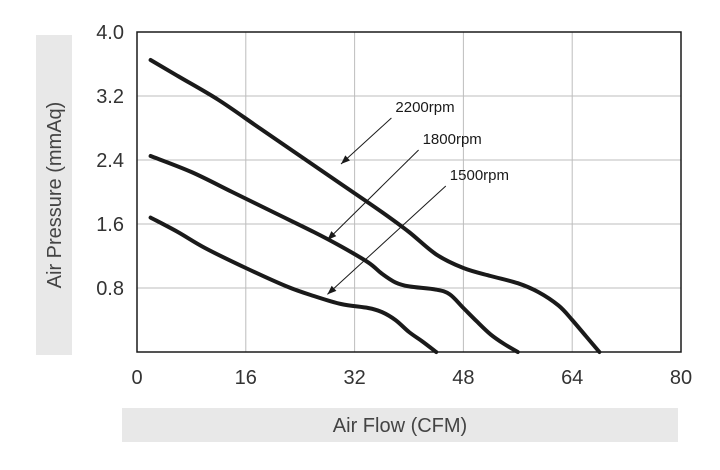  I want to click on x-label-bar, so click(400, 425).